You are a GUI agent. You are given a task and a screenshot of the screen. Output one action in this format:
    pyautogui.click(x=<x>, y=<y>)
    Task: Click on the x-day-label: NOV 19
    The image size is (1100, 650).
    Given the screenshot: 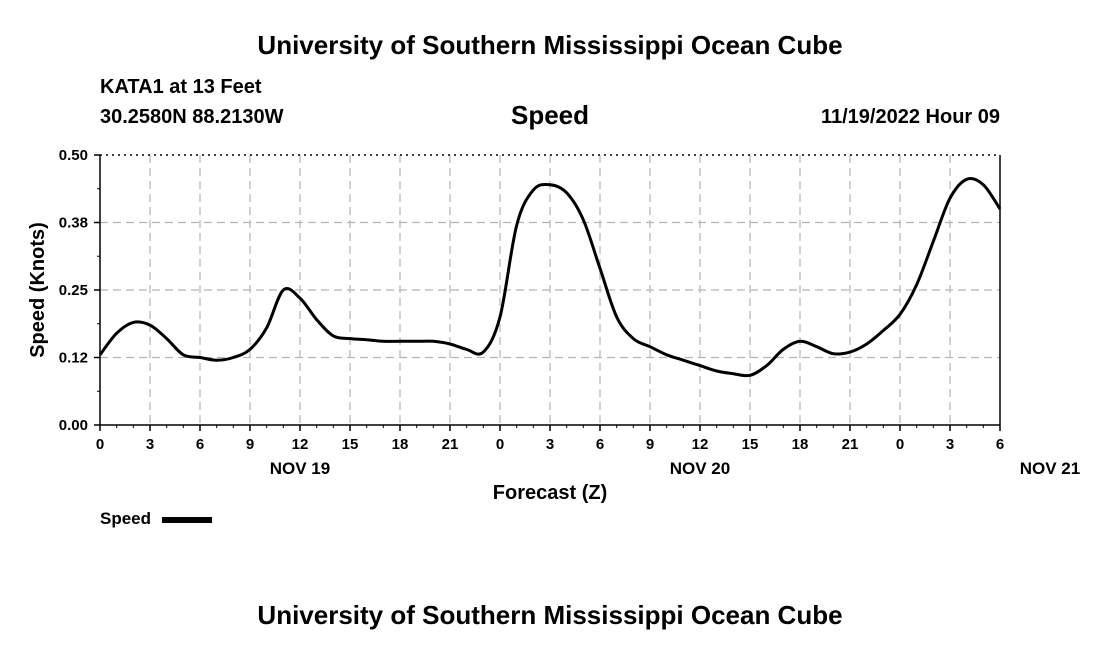 What is the action you would take?
    pyautogui.click(x=300, y=468)
    